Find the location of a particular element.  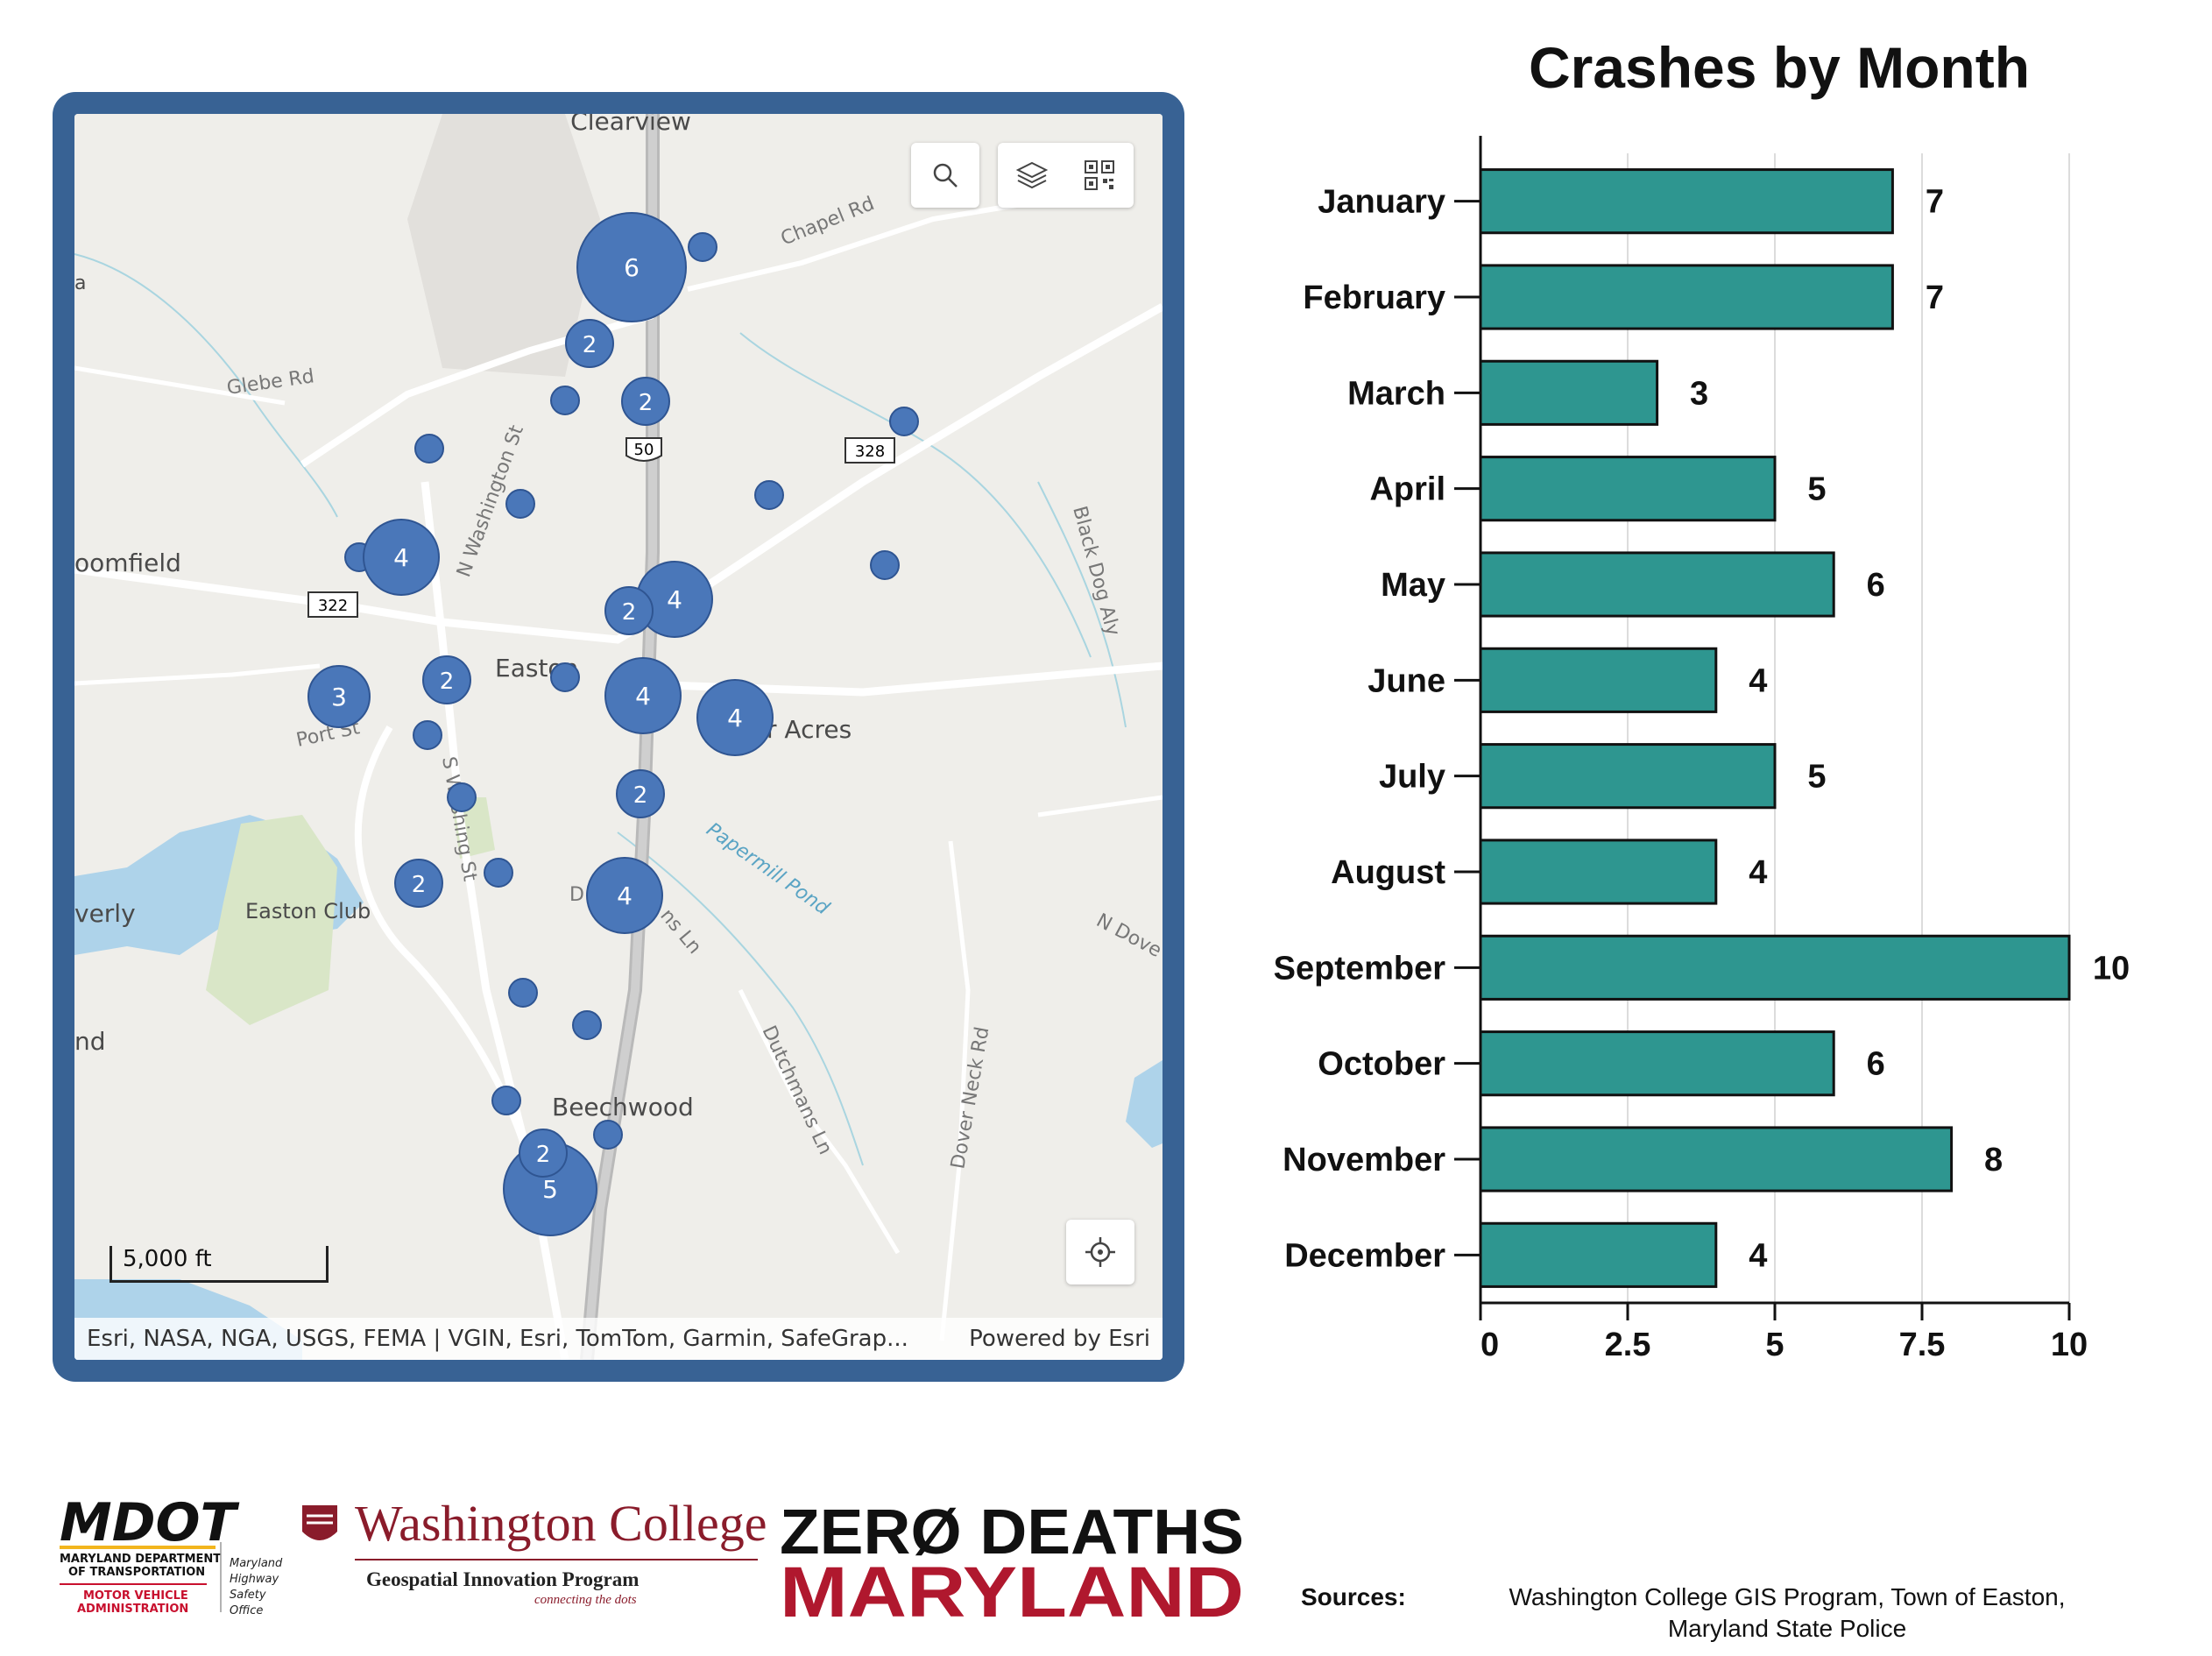

label-clearview: Clearview is located at coordinates (630, 125).